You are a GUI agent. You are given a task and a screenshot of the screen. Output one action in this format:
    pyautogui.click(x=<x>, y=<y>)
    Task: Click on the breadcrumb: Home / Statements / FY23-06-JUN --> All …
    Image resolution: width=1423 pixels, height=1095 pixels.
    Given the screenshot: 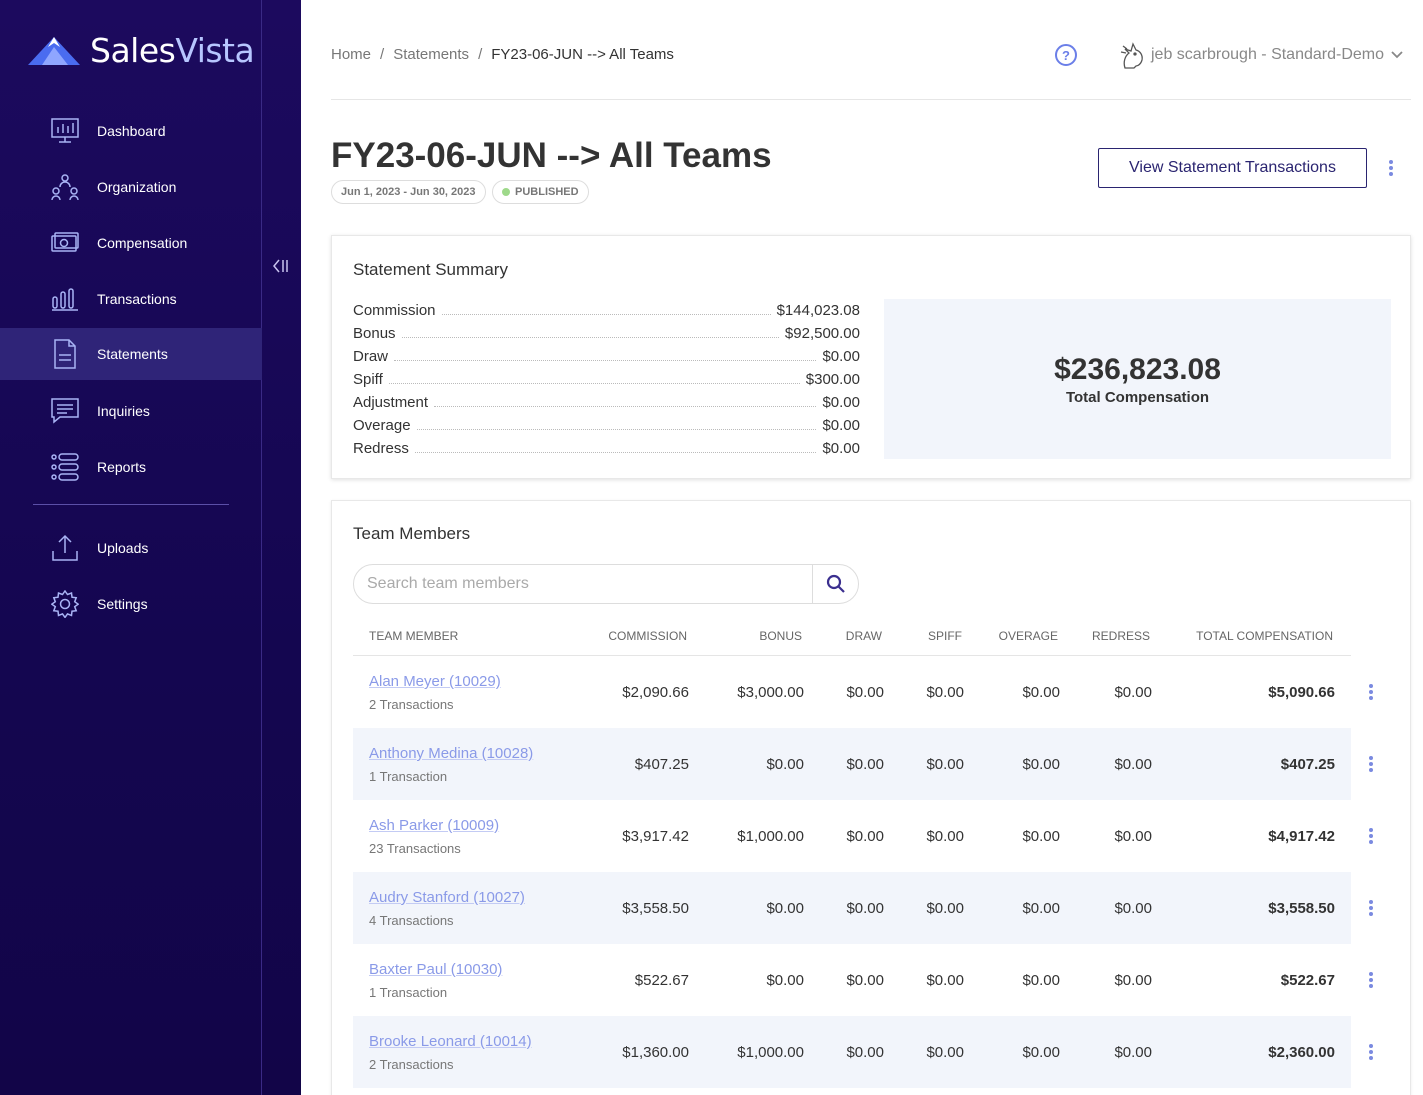 What is the action you would take?
    pyautogui.click(x=502, y=54)
    